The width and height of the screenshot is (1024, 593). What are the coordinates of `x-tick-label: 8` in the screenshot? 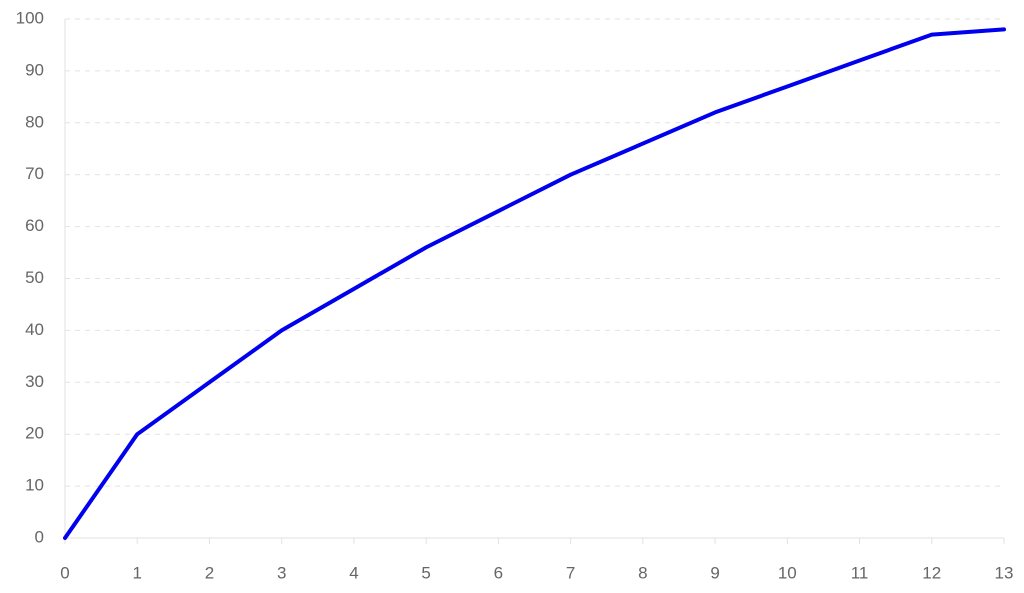 It's located at (642, 572).